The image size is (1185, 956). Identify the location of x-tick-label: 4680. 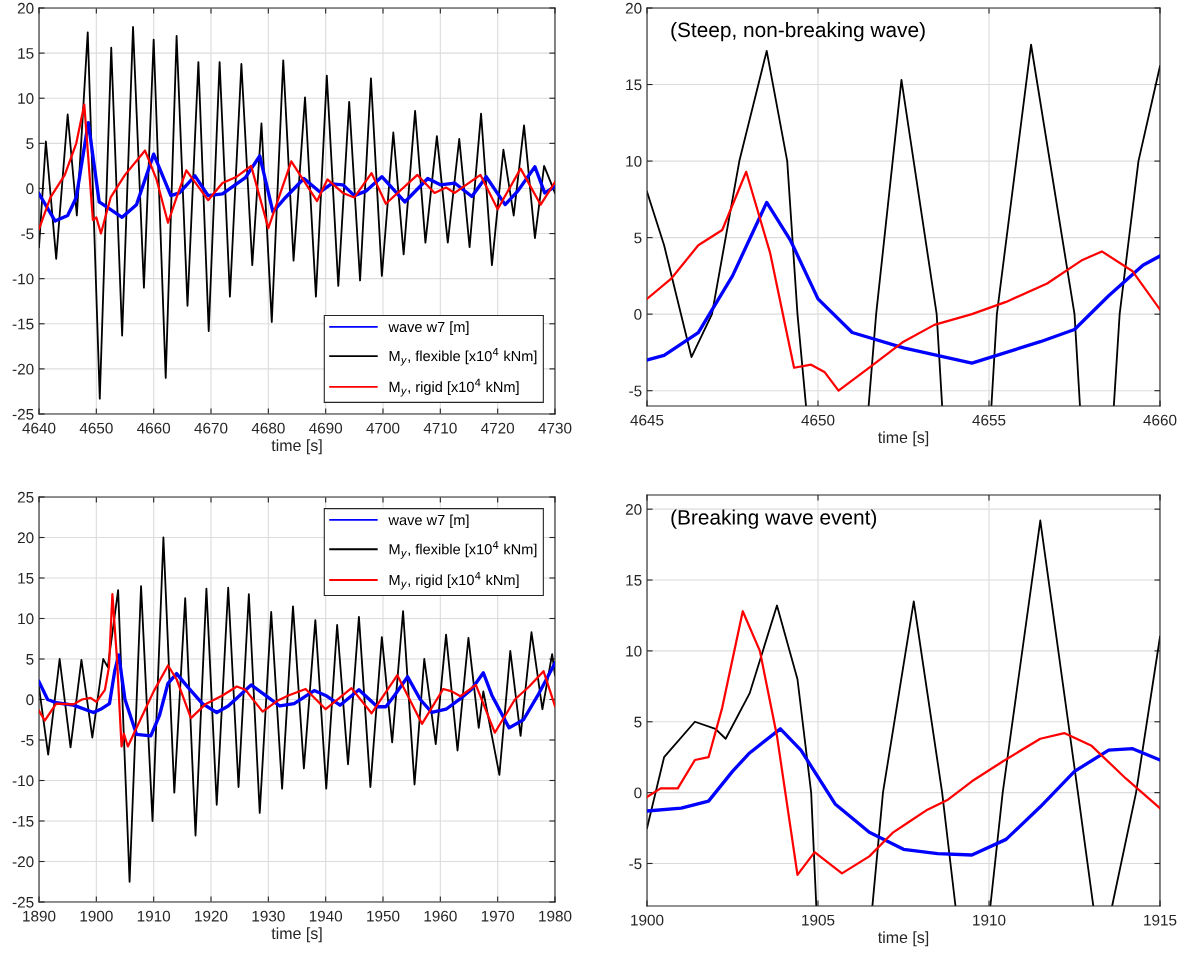
(268, 428).